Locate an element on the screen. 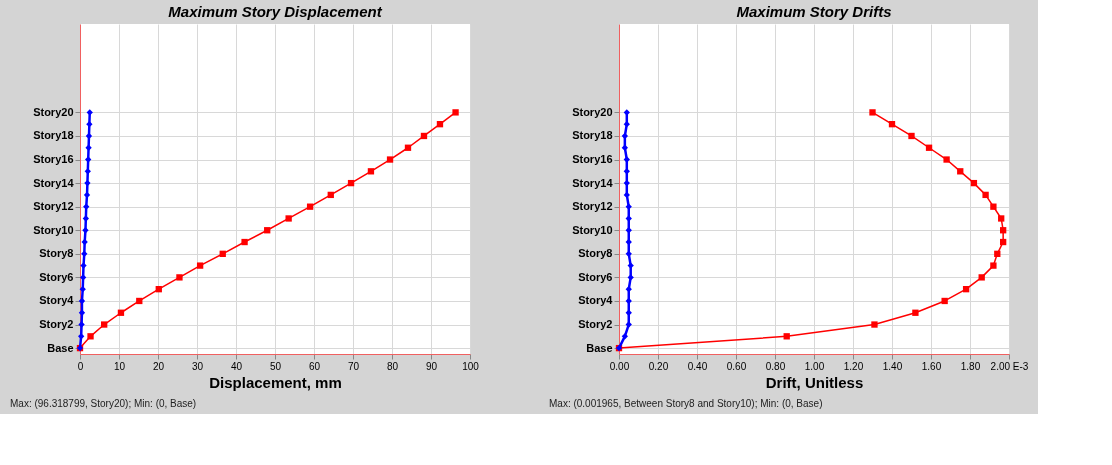  x-tick-label: 30 is located at coordinates (197, 366).